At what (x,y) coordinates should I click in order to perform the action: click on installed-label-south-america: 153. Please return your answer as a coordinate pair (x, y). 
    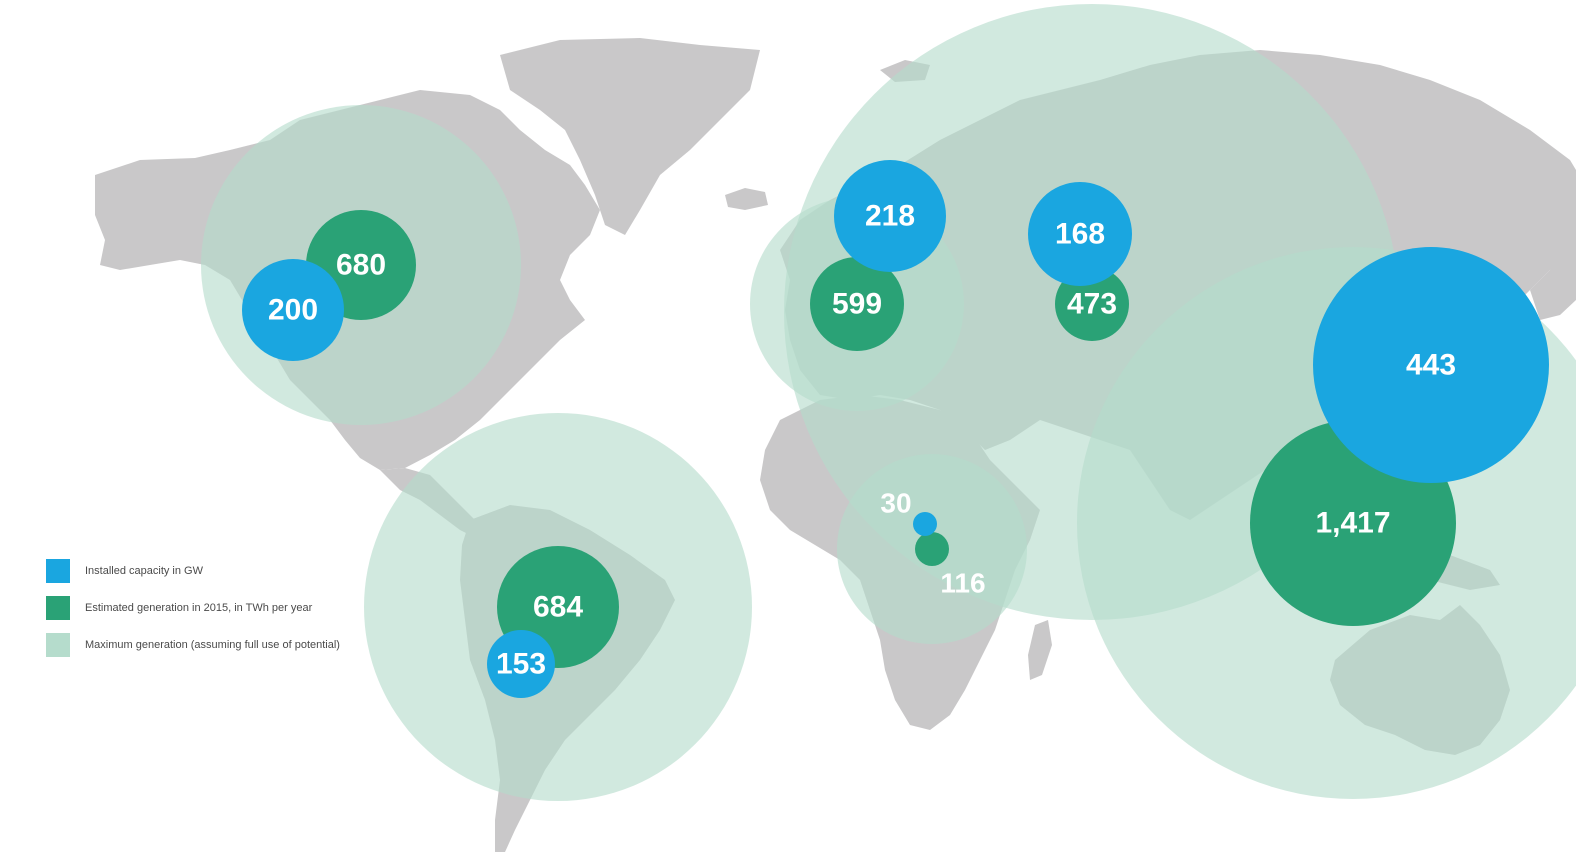
    Looking at the image, I should click on (521, 664).